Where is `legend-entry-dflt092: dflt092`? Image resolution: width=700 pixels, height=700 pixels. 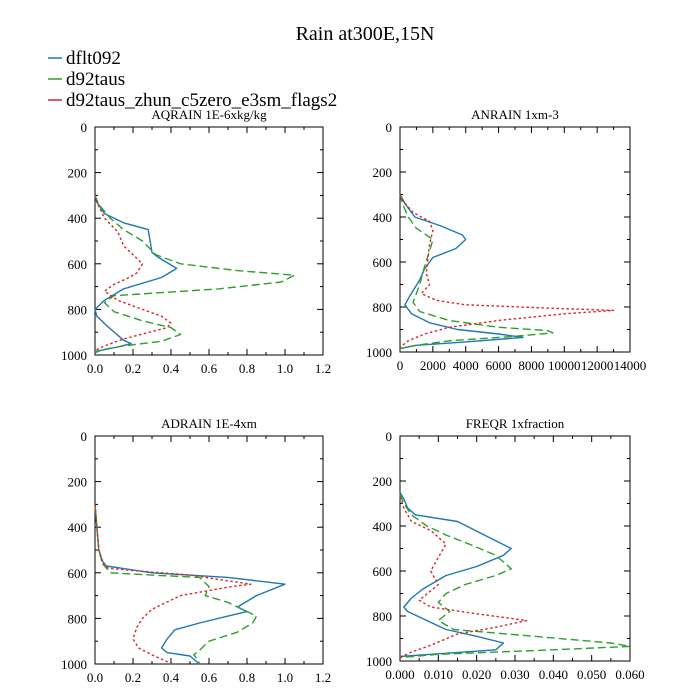 legend-entry-dflt092: dflt092 is located at coordinates (84, 58).